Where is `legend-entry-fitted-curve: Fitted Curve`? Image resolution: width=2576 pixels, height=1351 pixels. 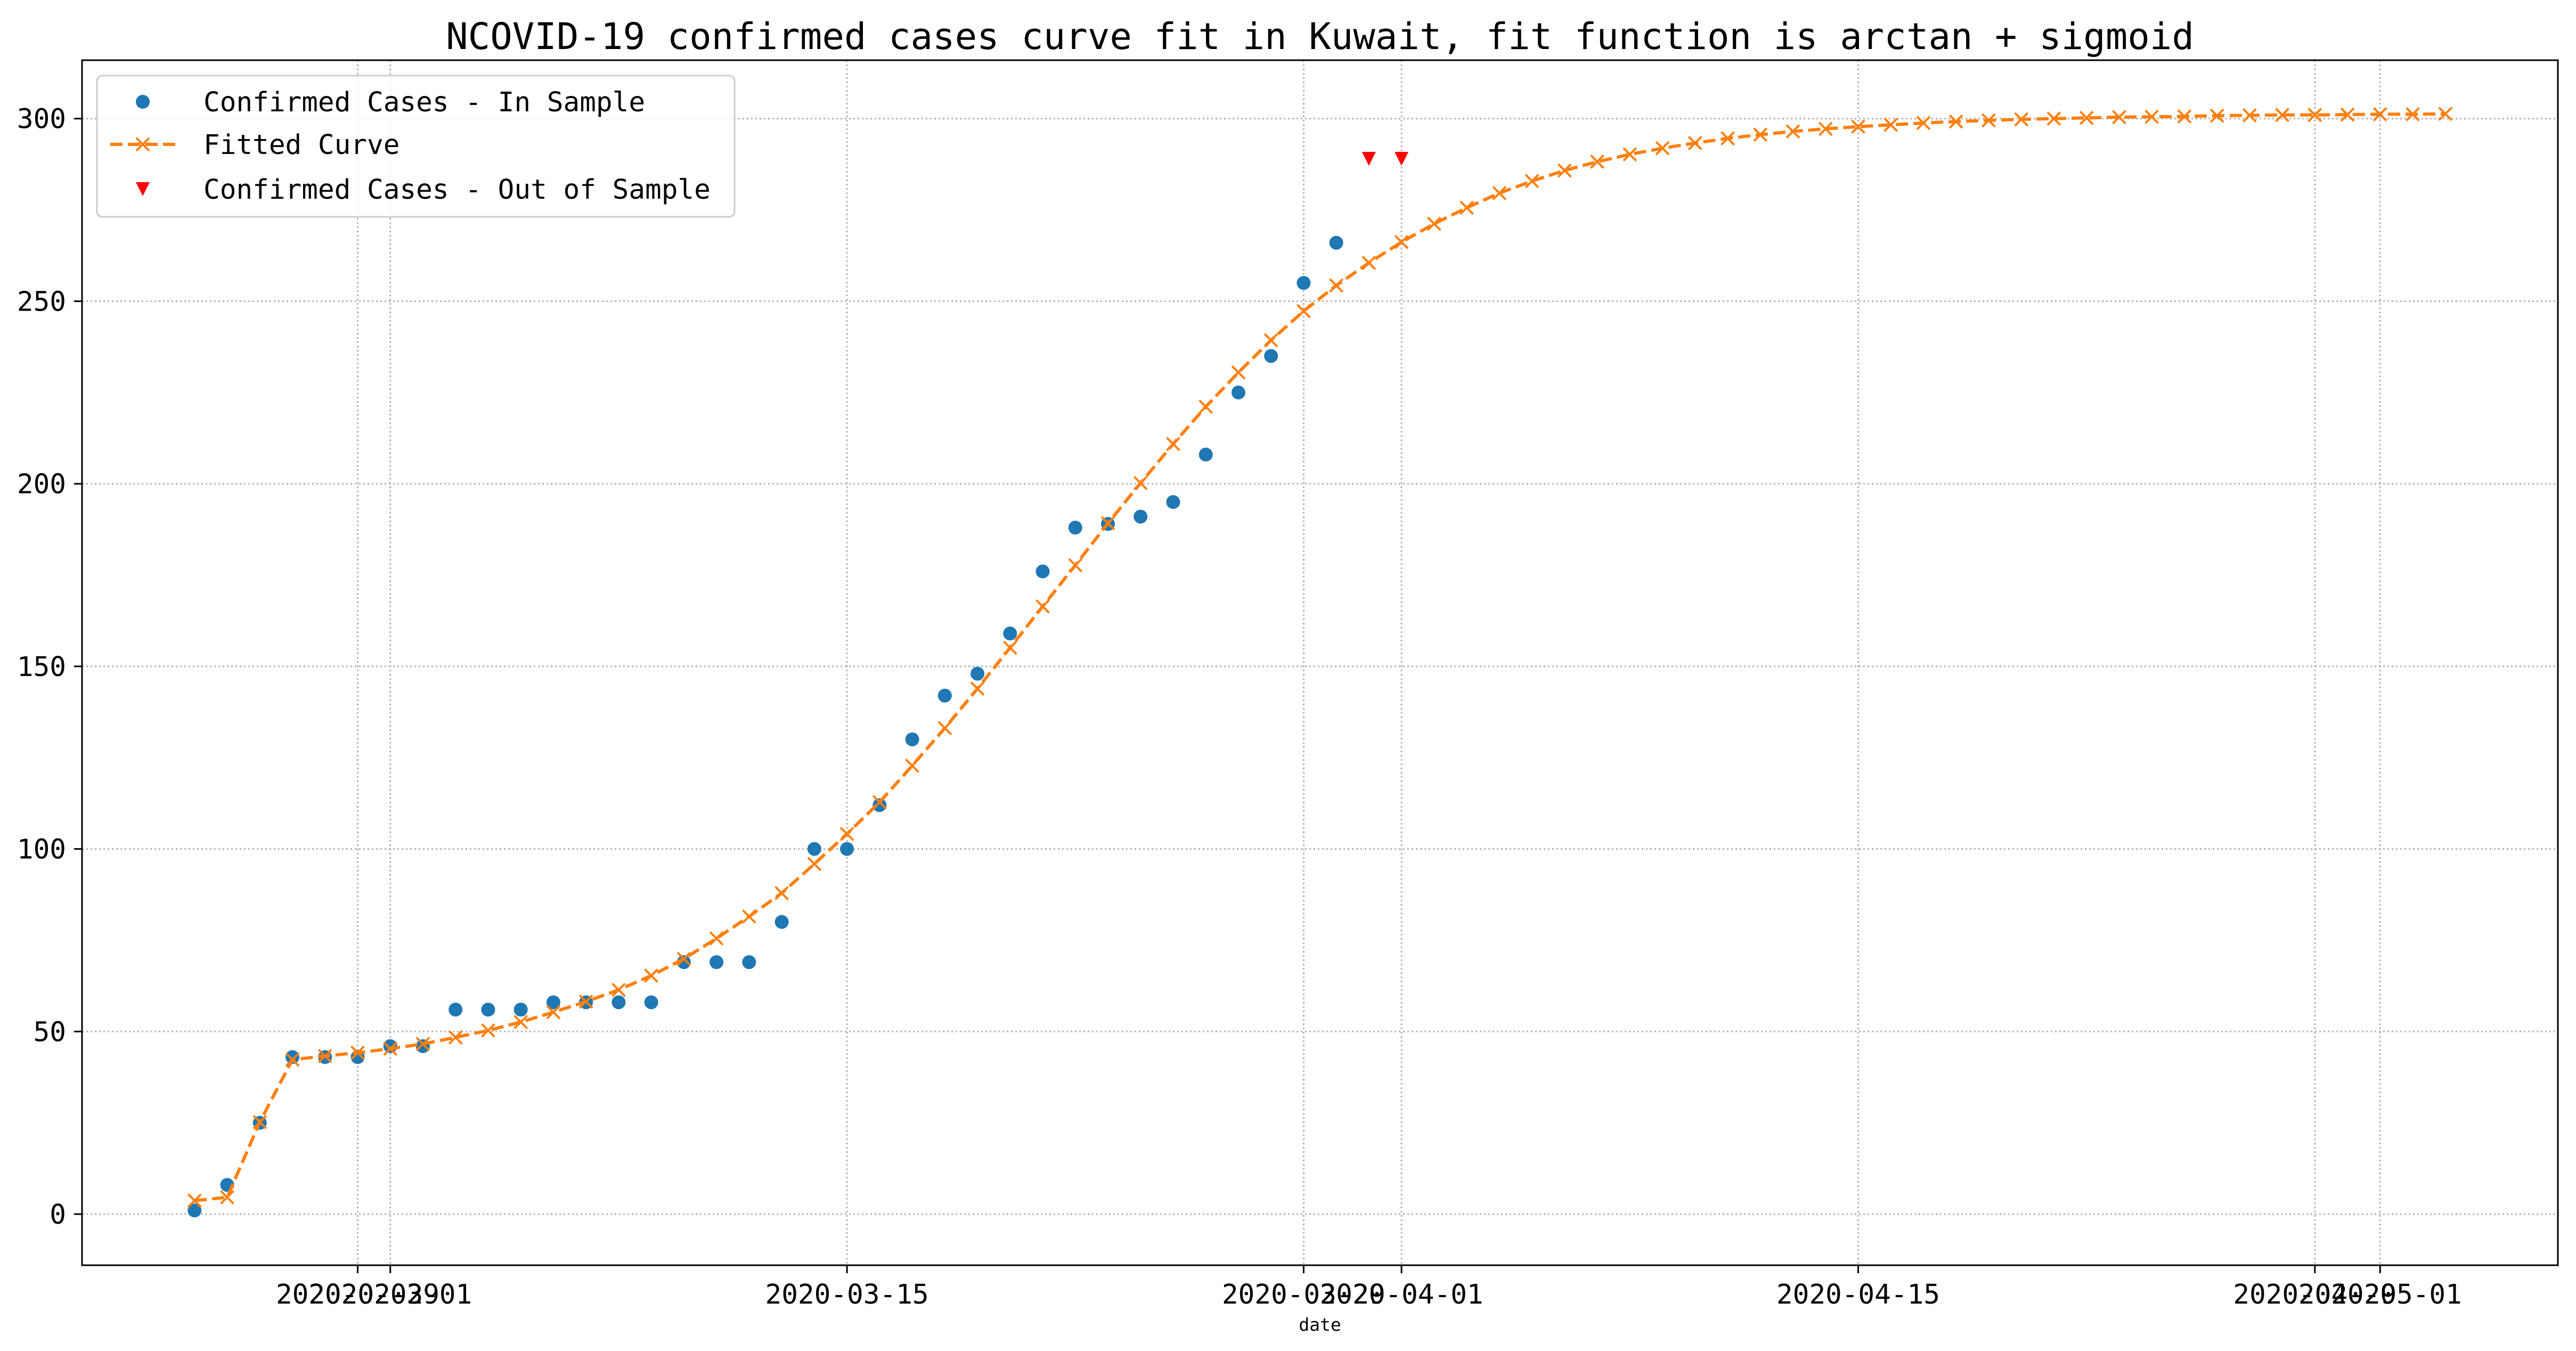
legend-entry-fitted-curve: Fitted Curve is located at coordinates (255, 145).